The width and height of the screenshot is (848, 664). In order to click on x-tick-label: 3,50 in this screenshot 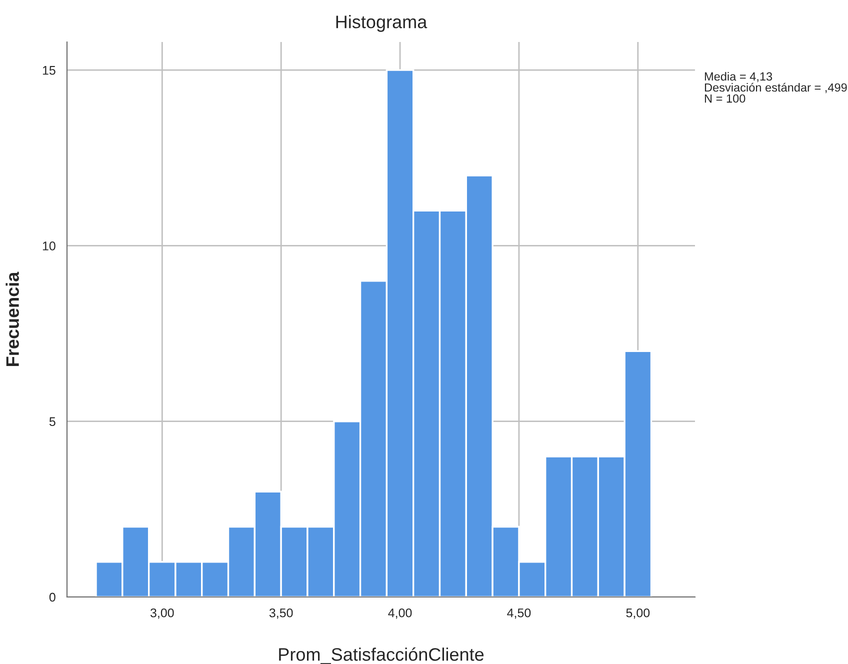, I will do `click(281, 613)`.